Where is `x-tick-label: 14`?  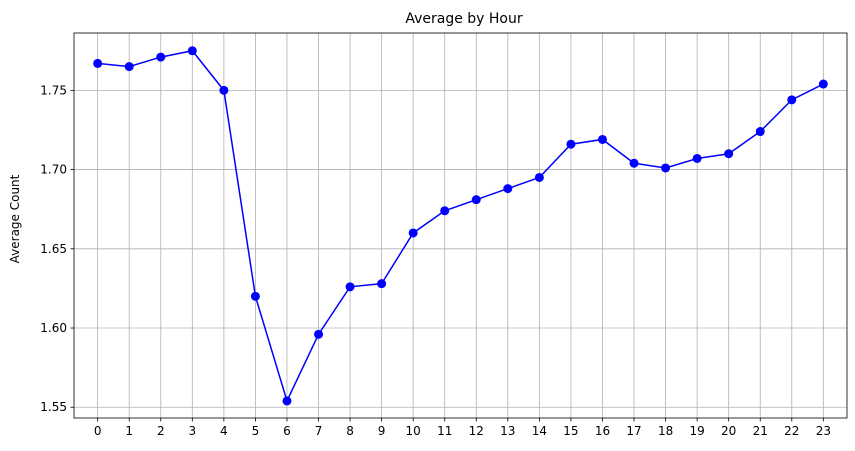 x-tick-label: 14 is located at coordinates (539, 431).